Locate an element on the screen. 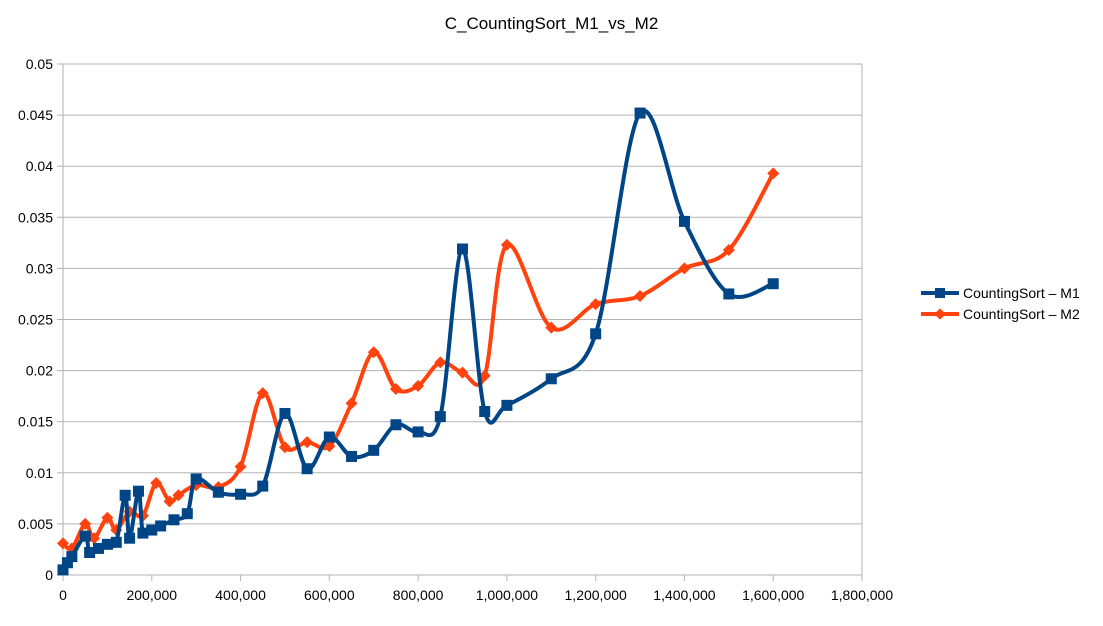 This screenshot has height=626, width=1103. x-tick-label: 800,000 is located at coordinates (418, 595).